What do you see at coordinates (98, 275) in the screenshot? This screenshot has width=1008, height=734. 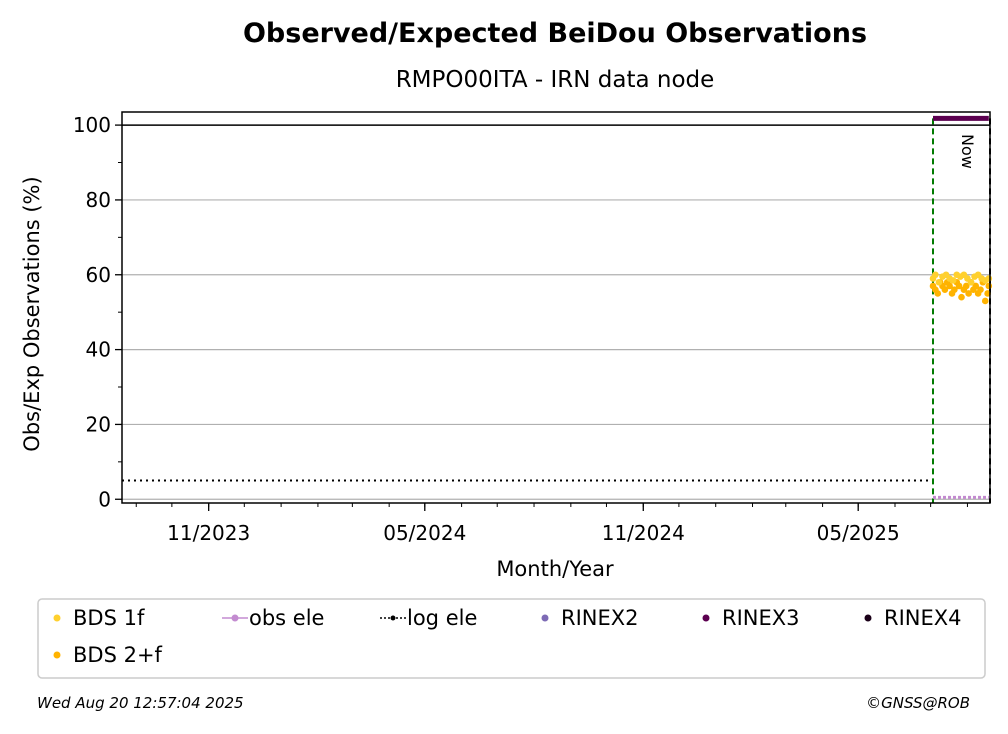 I see `y-tick-label: 60` at bounding box center [98, 275].